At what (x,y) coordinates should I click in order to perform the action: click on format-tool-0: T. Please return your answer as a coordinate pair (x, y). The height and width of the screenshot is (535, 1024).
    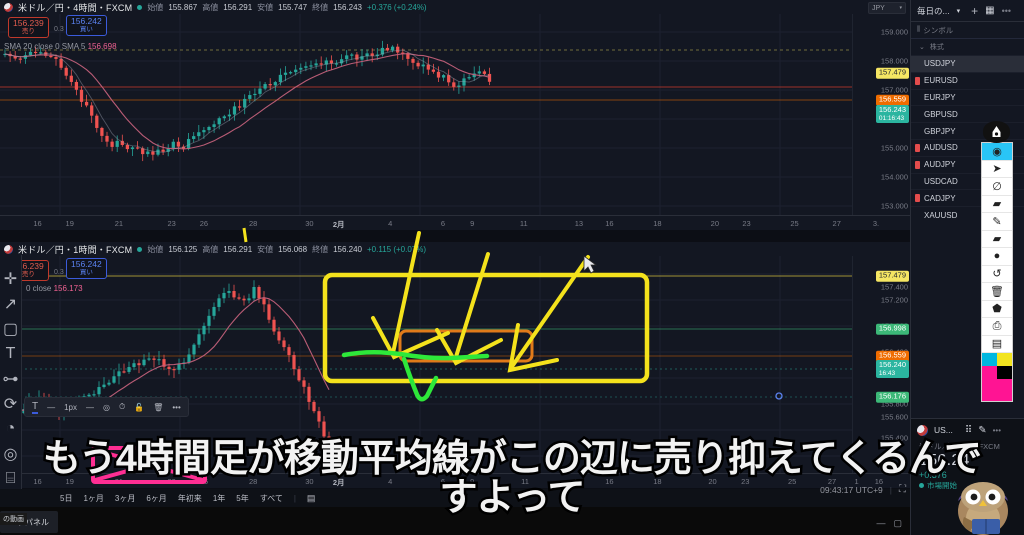
    Looking at the image, I should click on (35, 407).